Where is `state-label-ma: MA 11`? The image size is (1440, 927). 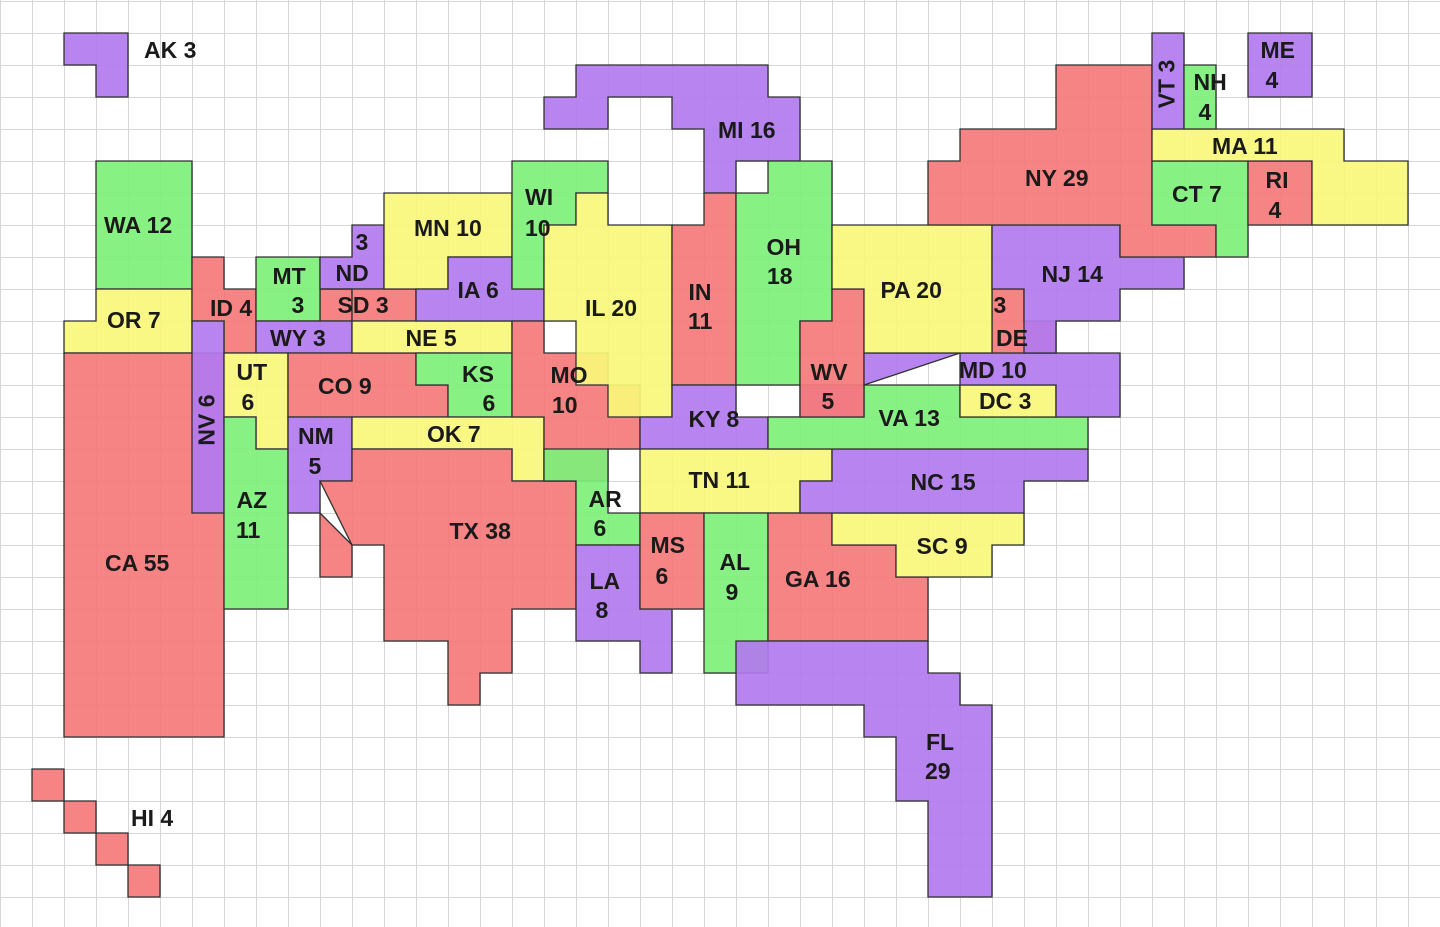
state-label-ma: MA 11 is located at coordinates (1245, 146).